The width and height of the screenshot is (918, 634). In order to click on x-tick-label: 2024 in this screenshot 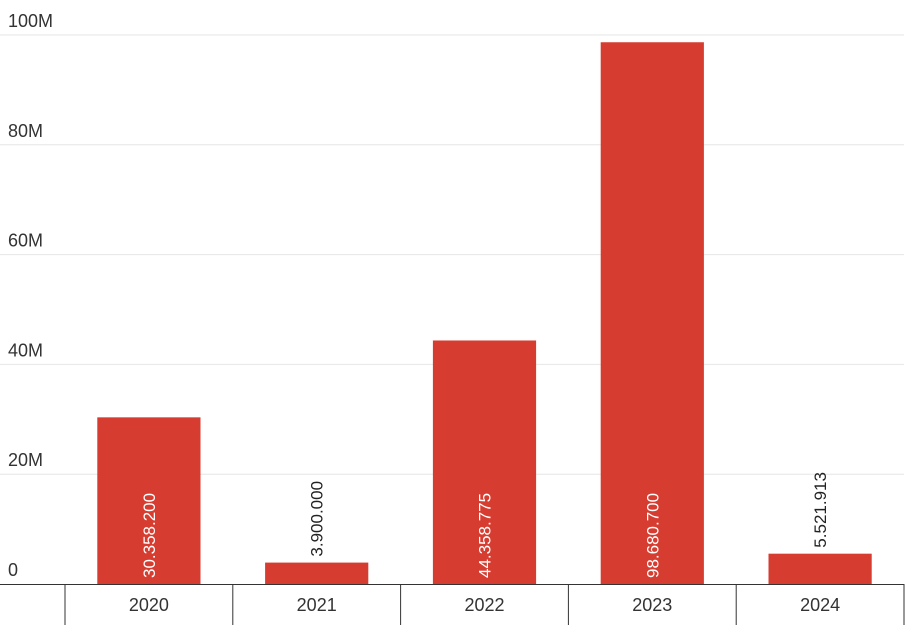, I will do `click(820, 605)`.